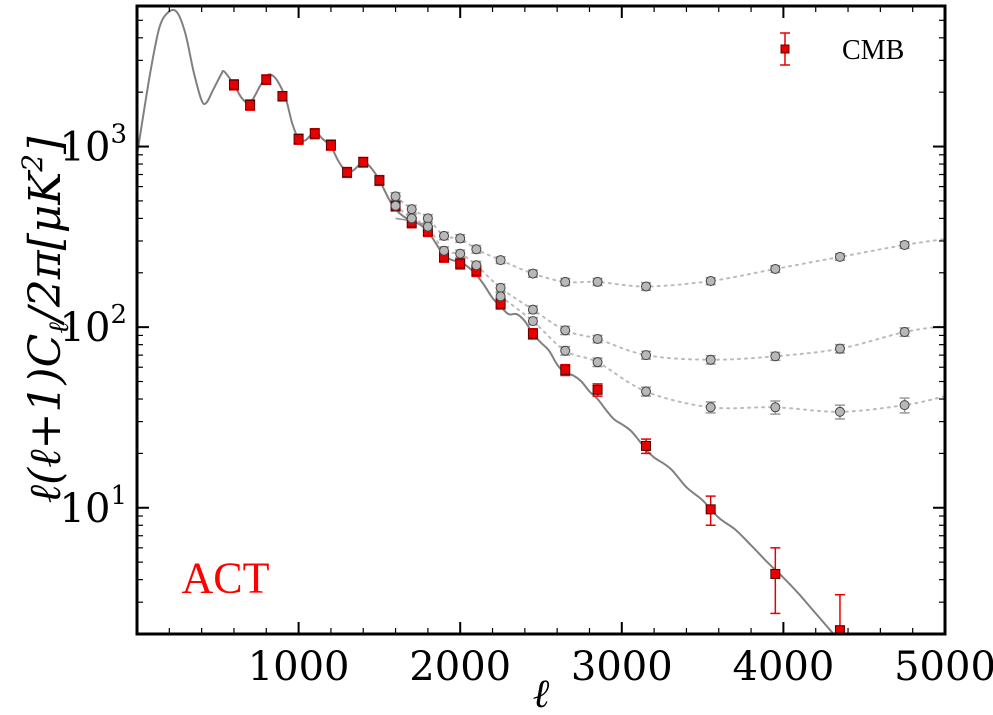  I want to click on legend-square-marker, so click(785, 49).